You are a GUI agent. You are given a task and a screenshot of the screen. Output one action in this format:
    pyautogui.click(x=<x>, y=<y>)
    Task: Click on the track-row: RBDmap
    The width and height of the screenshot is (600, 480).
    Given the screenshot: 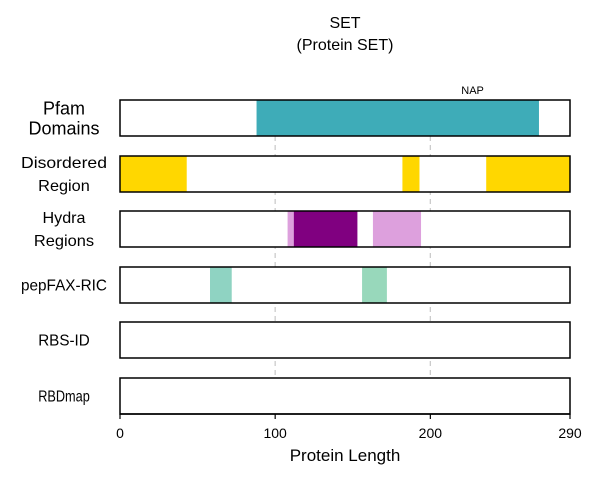 What is the action you would take?
    pyautogui.click(x=304, y=396)
    